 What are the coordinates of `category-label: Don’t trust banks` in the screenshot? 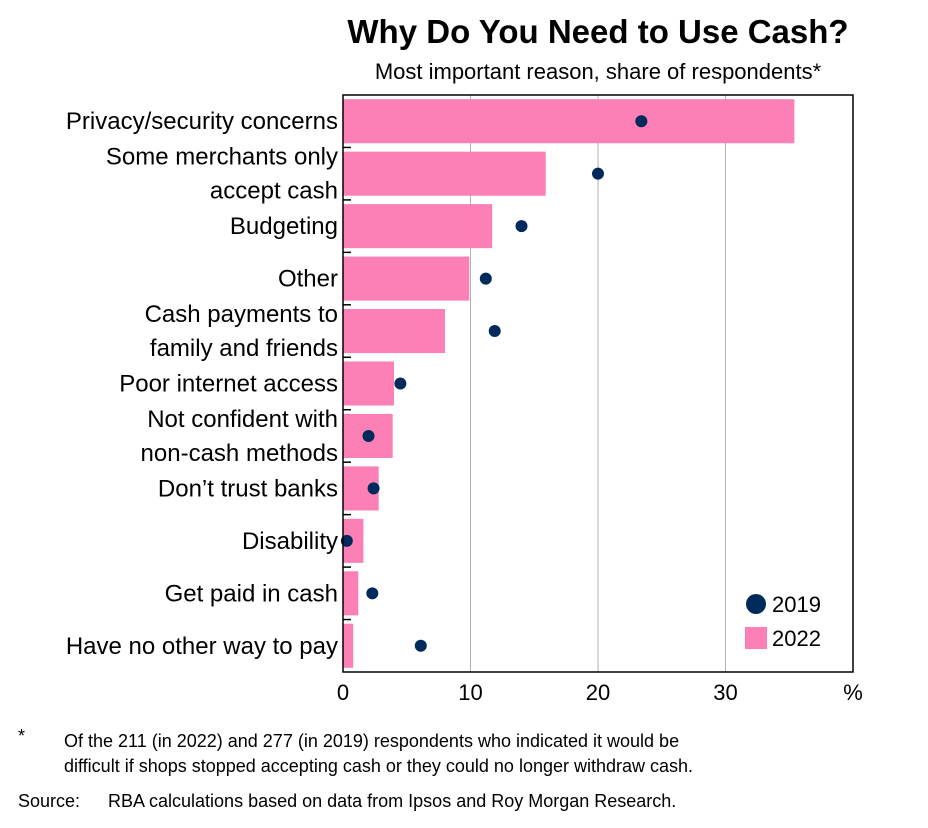 It's located at (248, 488).